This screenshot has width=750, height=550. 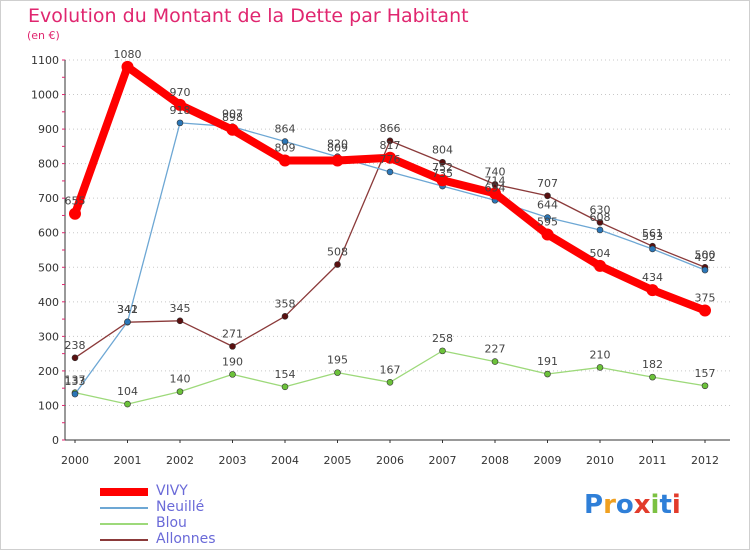 What do you see at coordinates (705, 297) in the screenshot?
I see `data-label-vivy: 375` at bounding box center [705, 297].